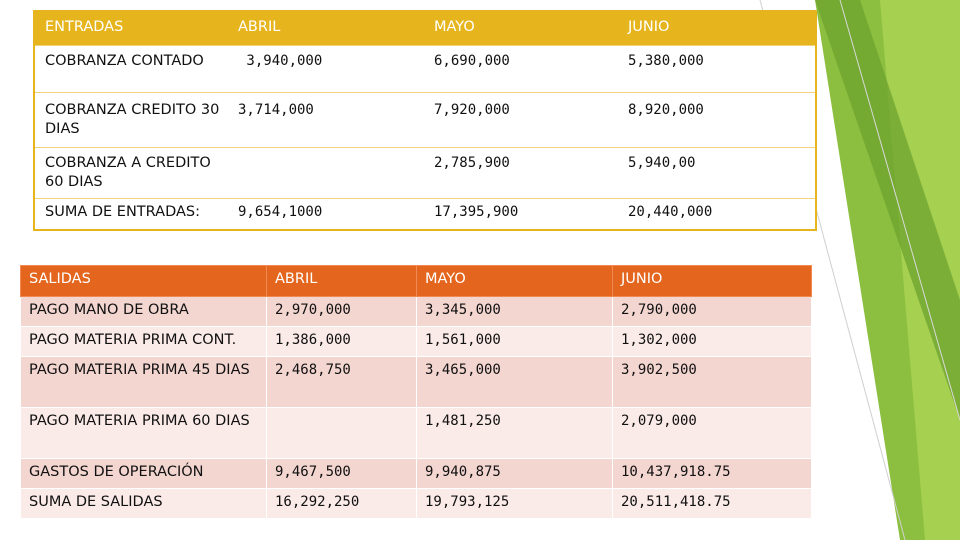 The image size is (960, 540). I want to click on row-label: PAGO MATERIA PRIMA 60 DIAS, so click(143, 433).